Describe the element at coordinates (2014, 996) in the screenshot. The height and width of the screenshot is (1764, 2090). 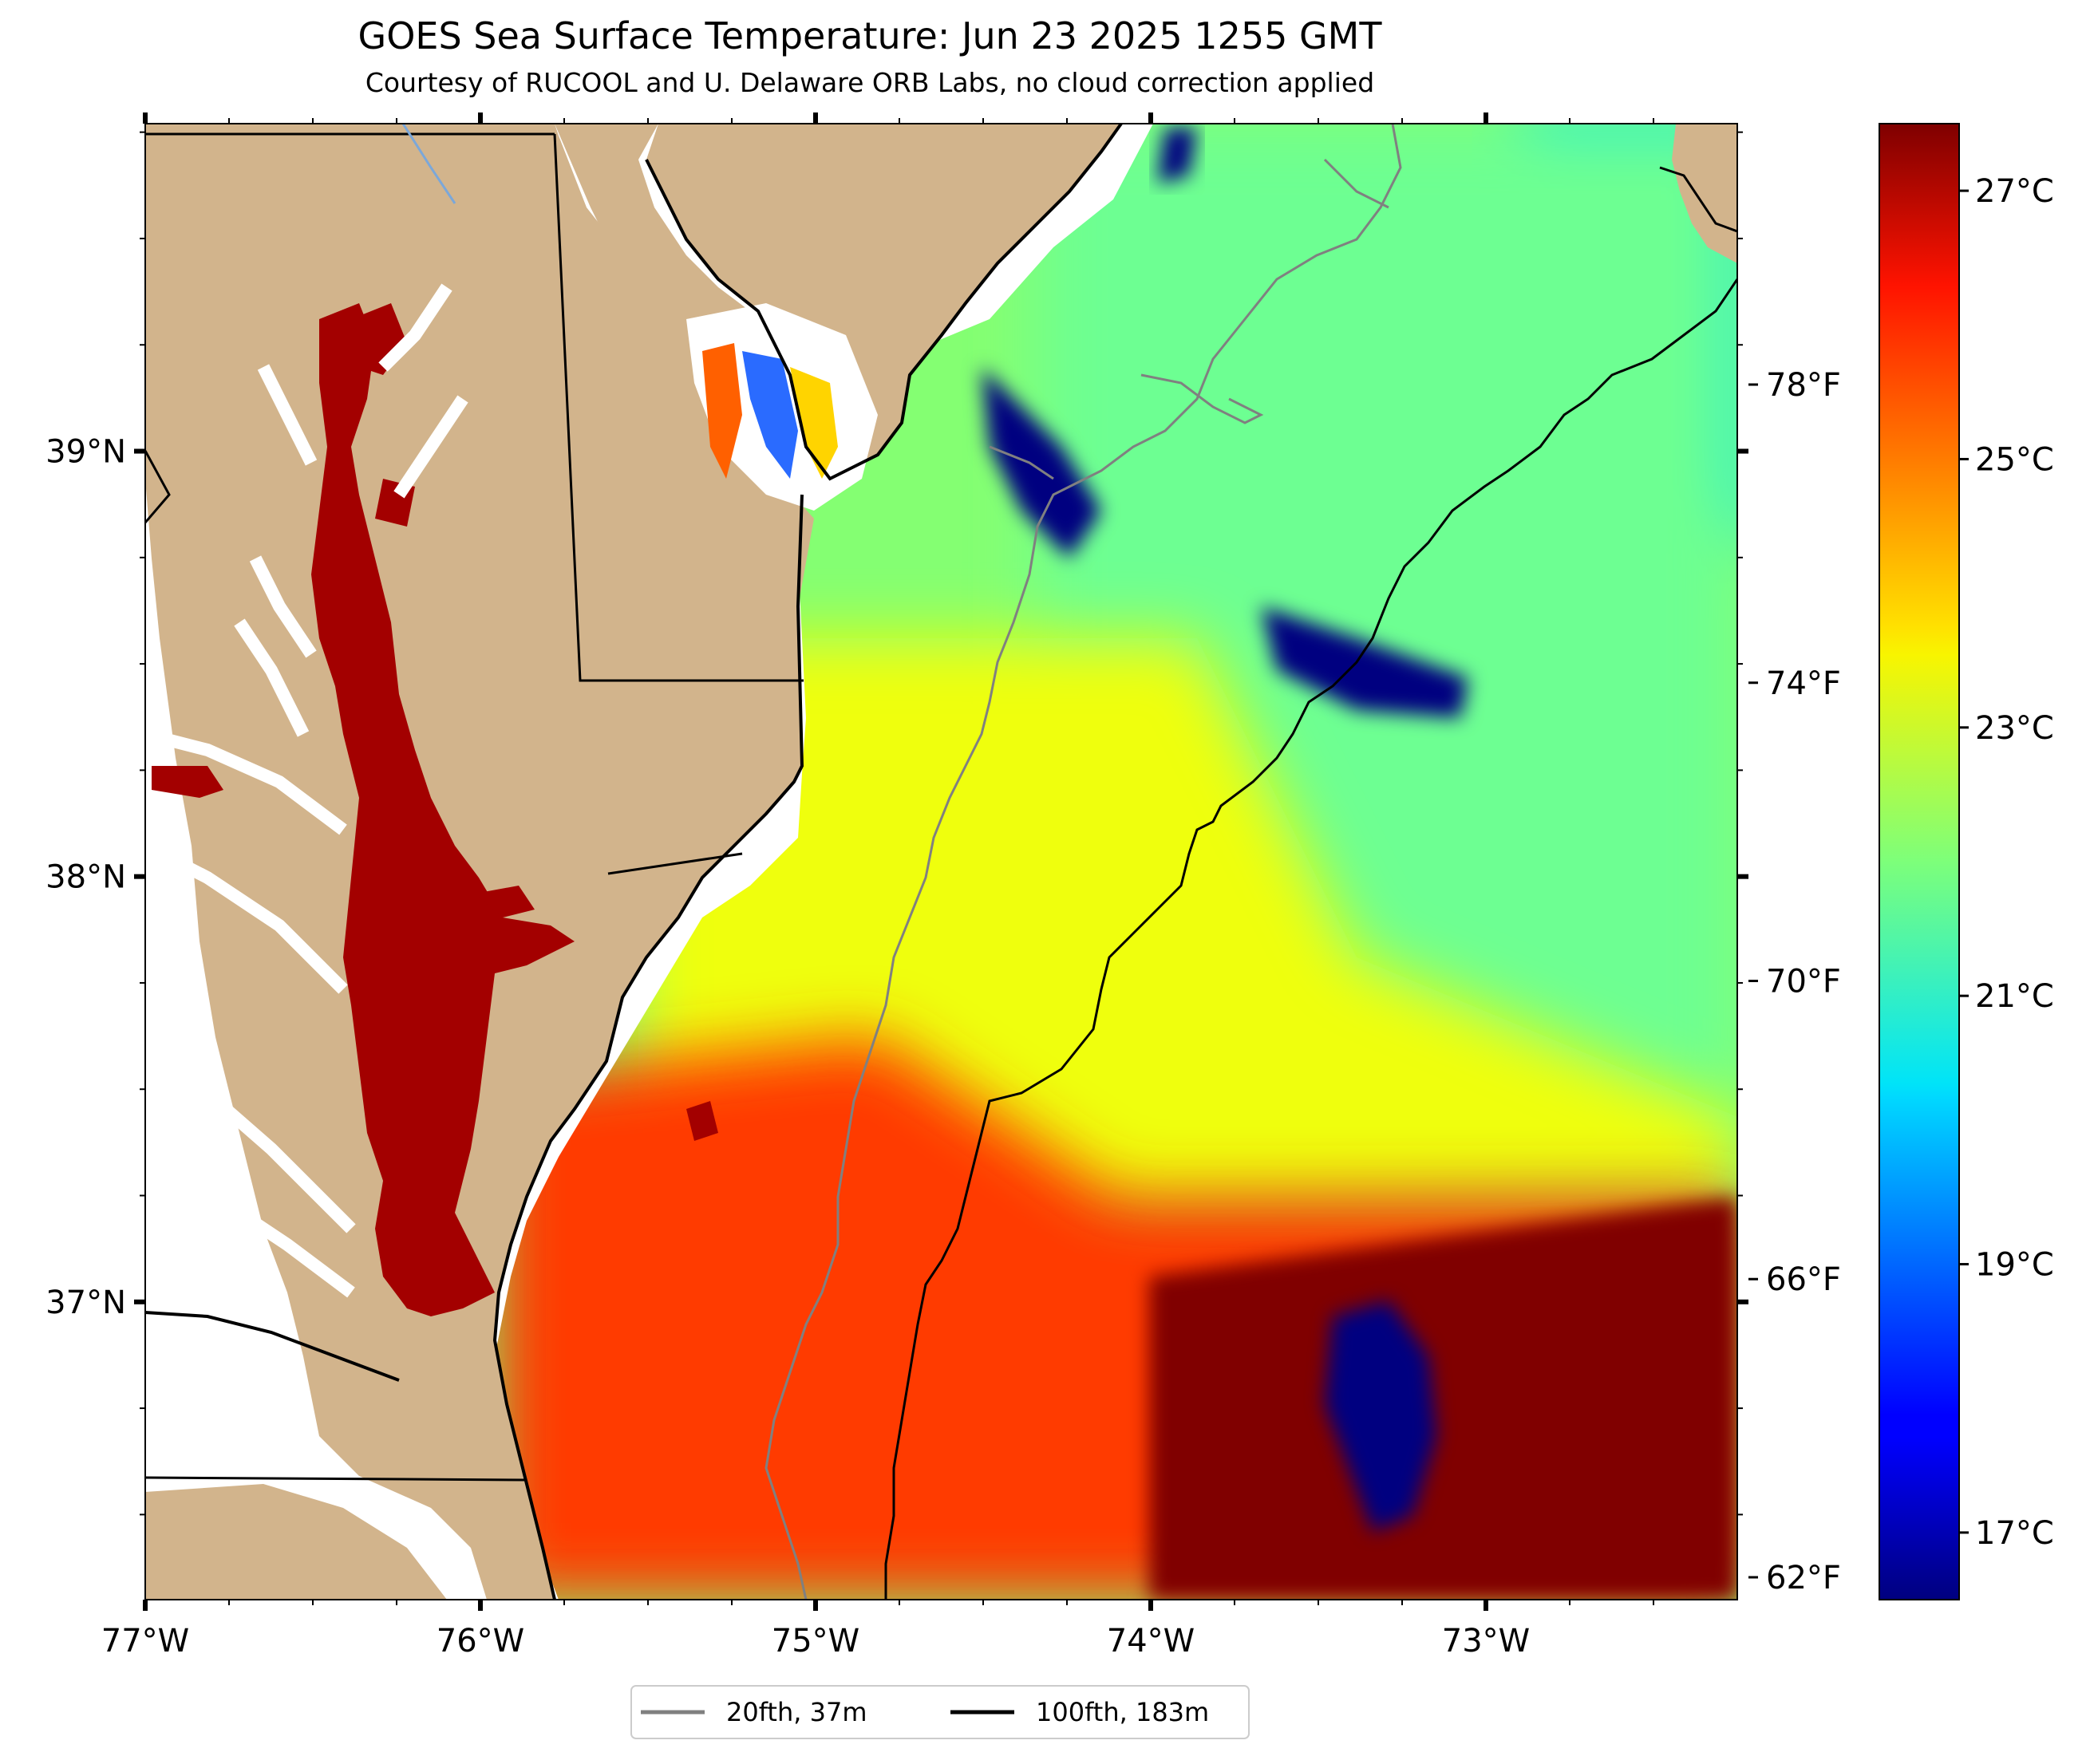
I see `colorbar-celsius-label: 21°C` at that location.